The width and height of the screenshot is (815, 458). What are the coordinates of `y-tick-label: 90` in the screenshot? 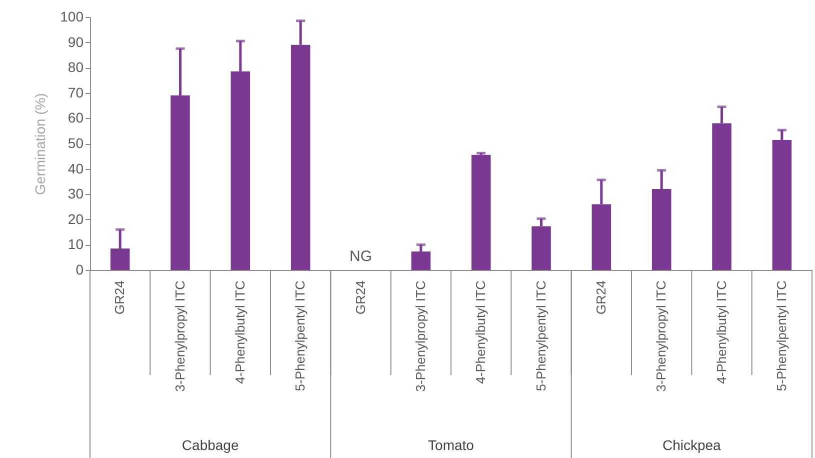 It's located at (76, 42).